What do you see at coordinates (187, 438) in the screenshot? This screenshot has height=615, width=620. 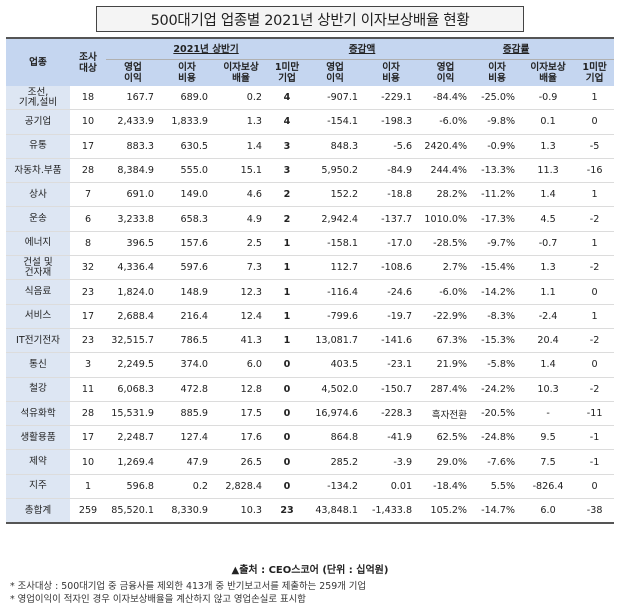 I see `interest-cost-cell: 127.4` at bounding box center [187, 438].